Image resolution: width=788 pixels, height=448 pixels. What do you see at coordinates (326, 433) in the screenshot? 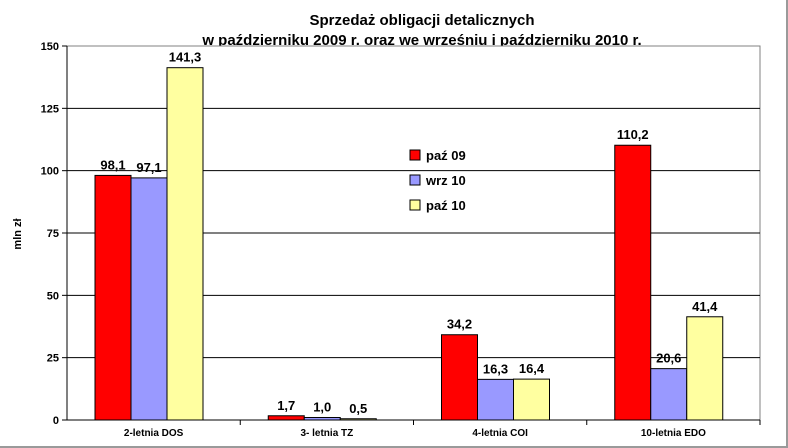
I see `x-tick-label: 3- letnia TZ` at bounding box center [326, 433].